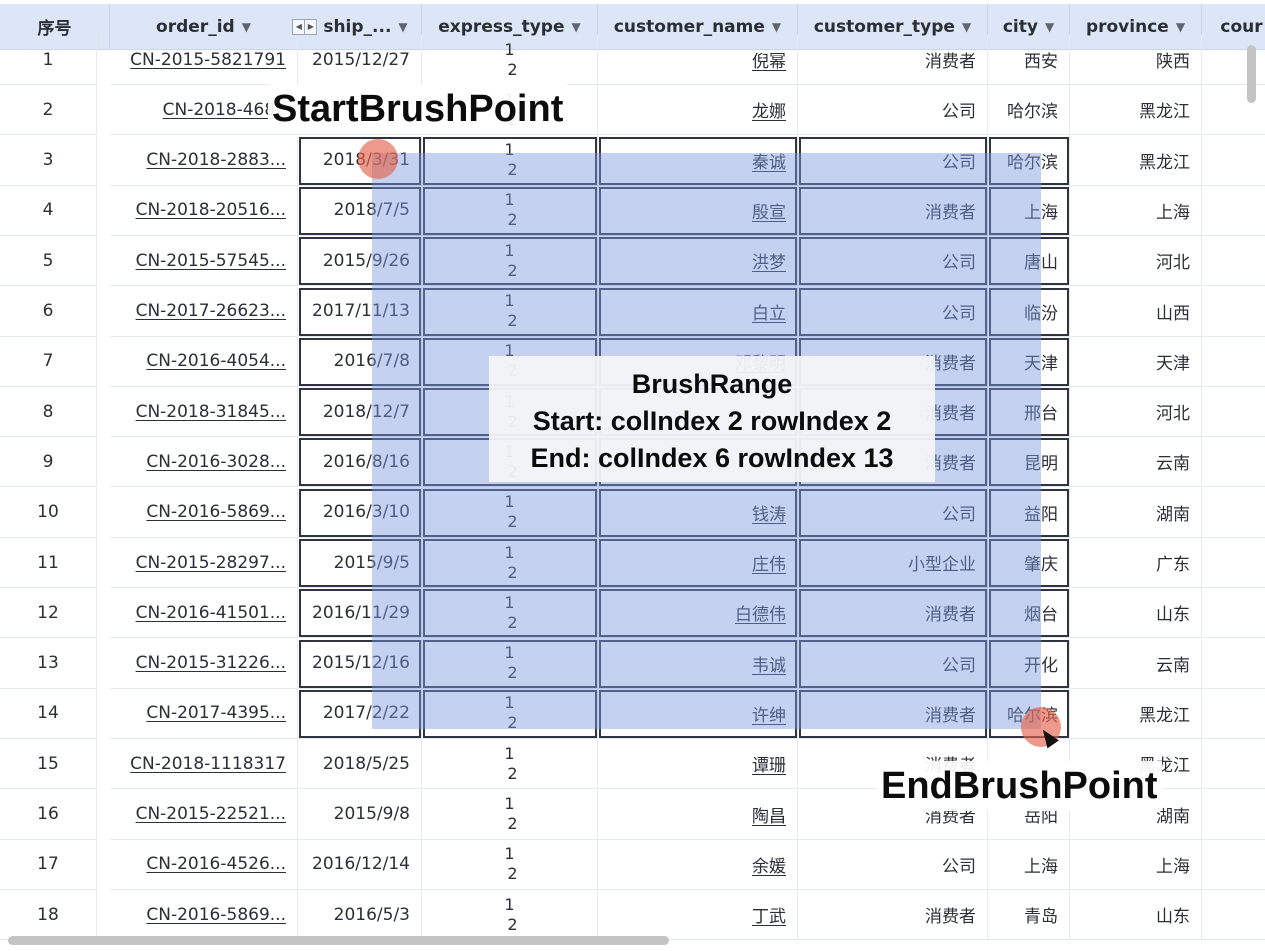 The height and width of the screenshot is (951, 1265). Describe the element at coordinates (698, 311) in the screenshot. I see `col-customer-name-cell: 白立` at that location.